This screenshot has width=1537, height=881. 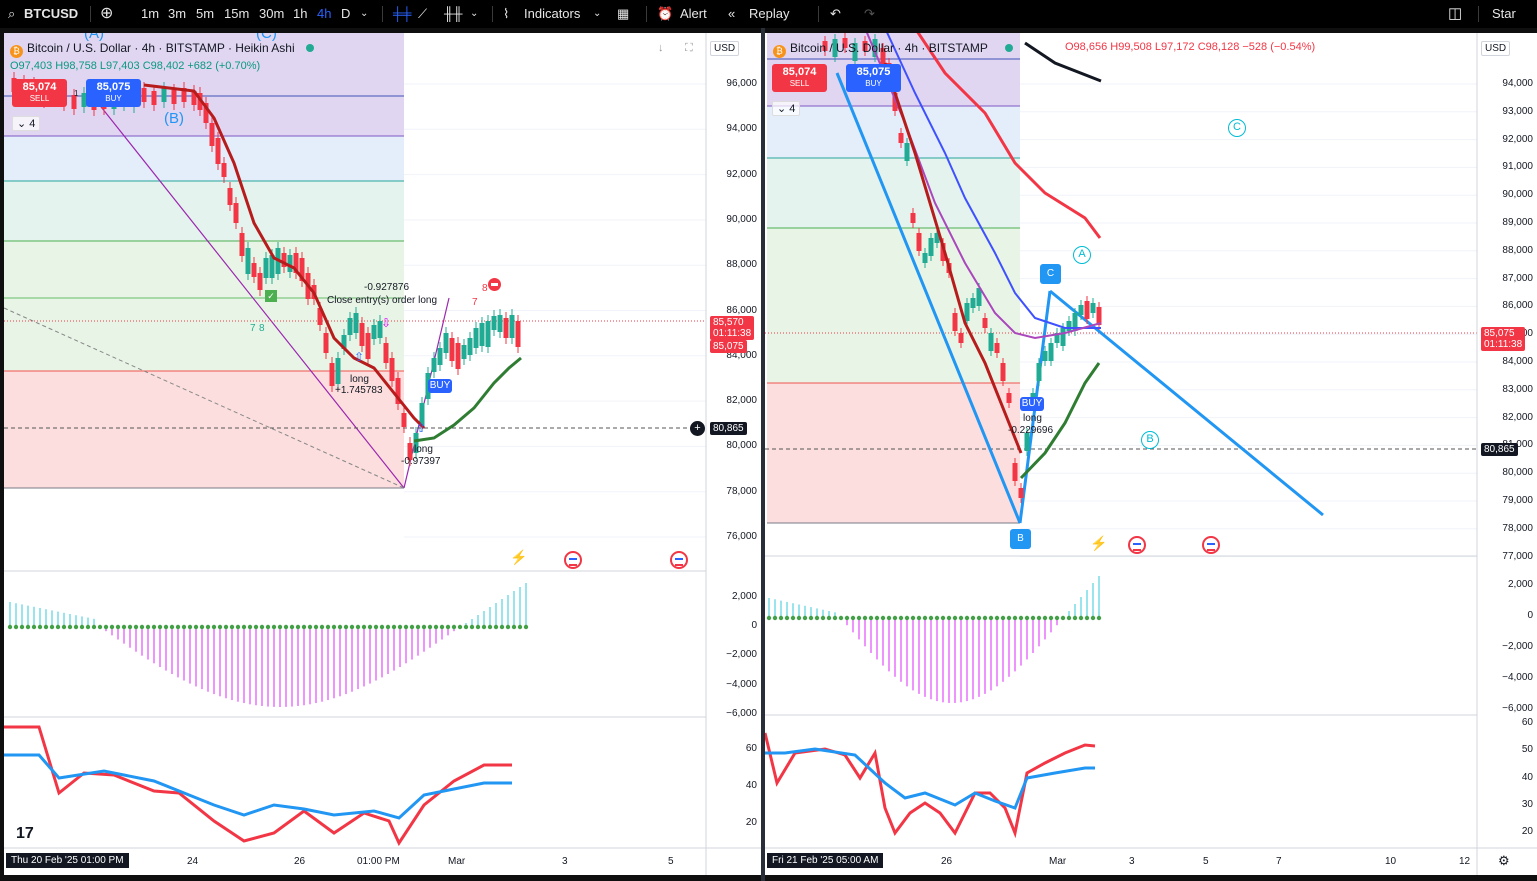 I want to click on alert-button: Alert, so click(x=693, y=13).